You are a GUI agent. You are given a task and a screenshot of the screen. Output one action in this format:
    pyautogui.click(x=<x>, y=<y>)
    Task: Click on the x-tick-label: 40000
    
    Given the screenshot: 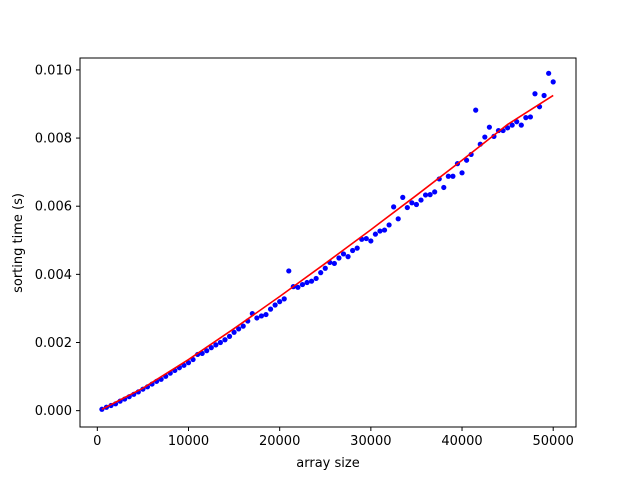 What is the action you would take?
    pyautogui.click(x=461, y=441)
    